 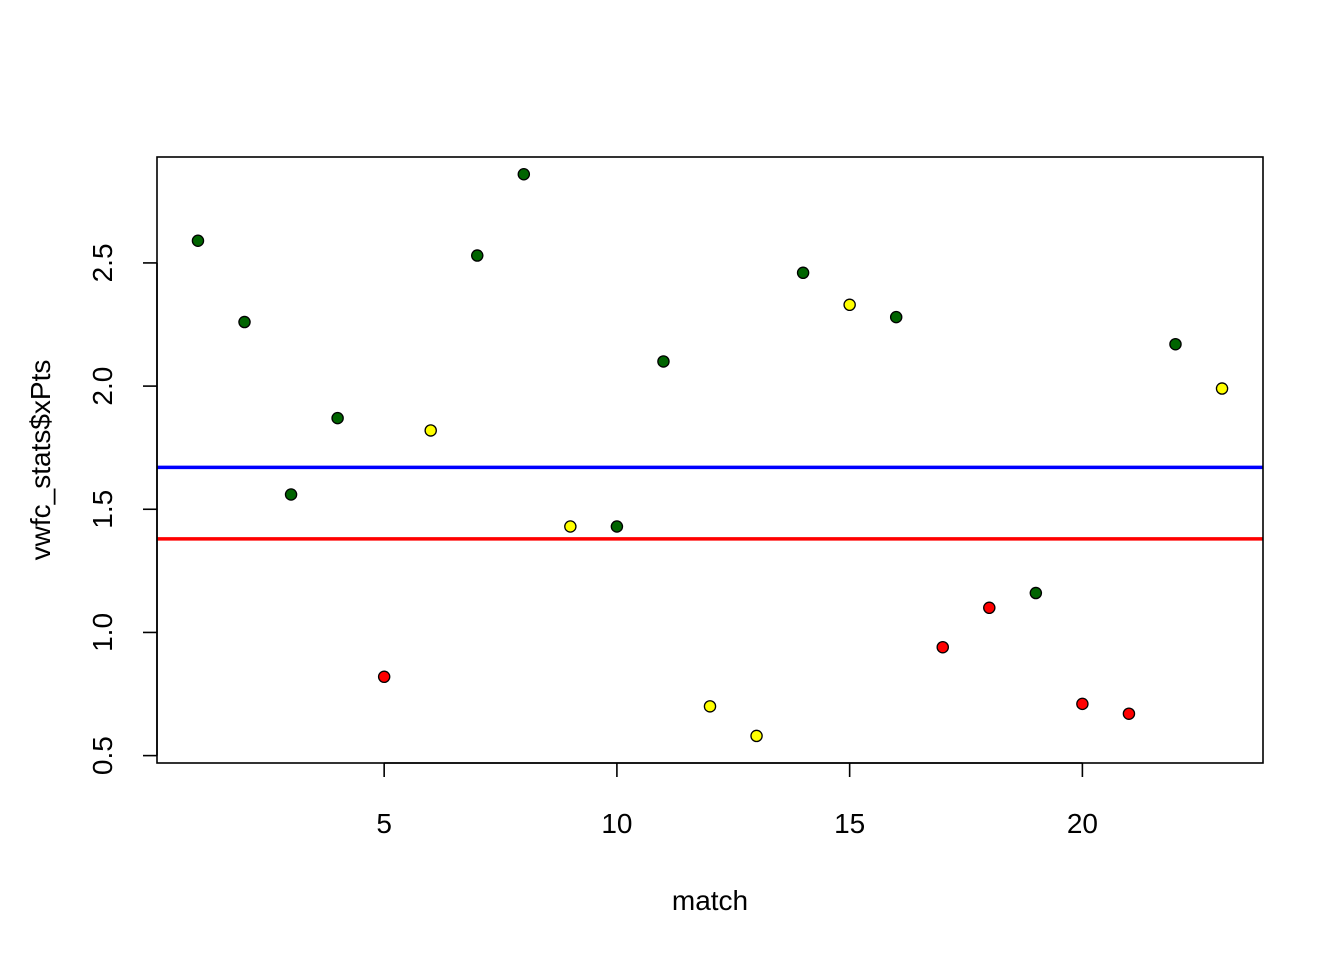 I want to click on x-tick-label-2: 15, so click(x=849, y=823).